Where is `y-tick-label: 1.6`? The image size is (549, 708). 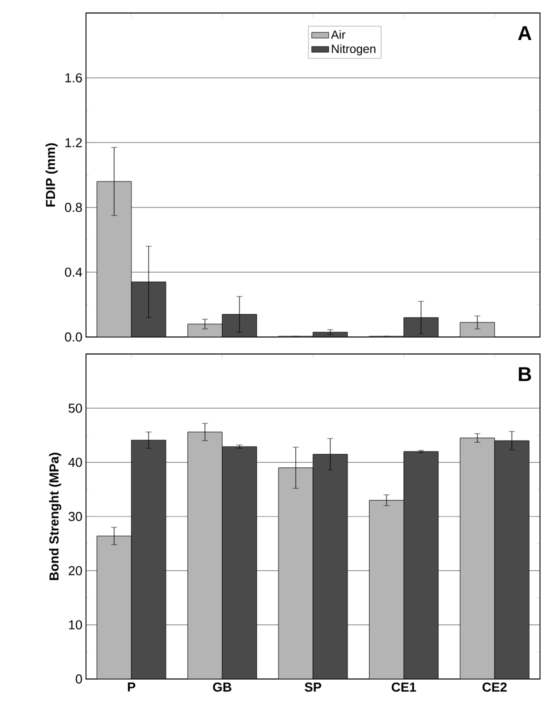 y-tick-label: 1.6 is located at coordinates (73, 77).